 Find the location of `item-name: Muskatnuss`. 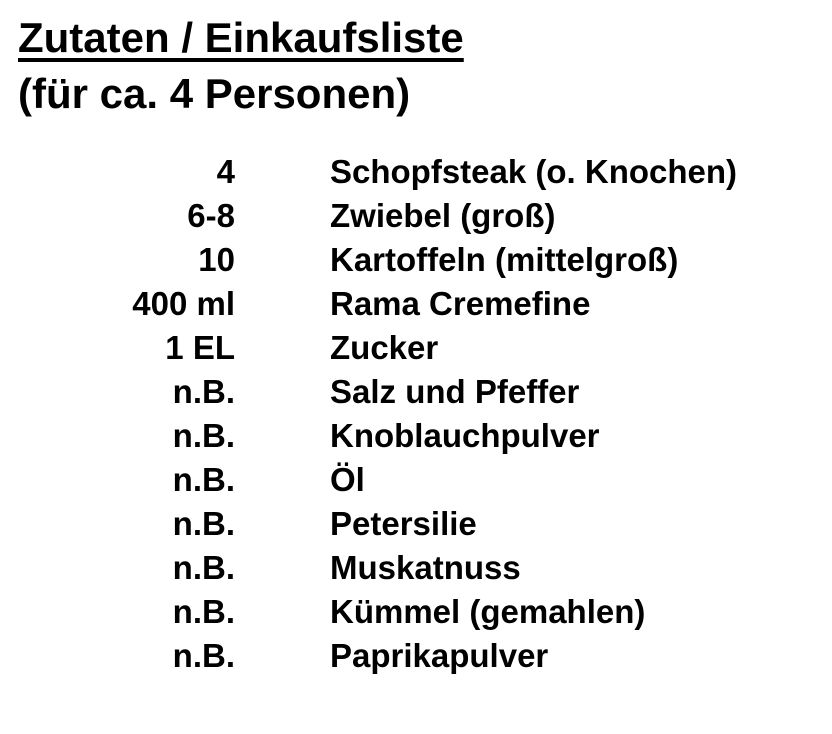

item-name: Muskatnuss is located at coordinates (425, 567).